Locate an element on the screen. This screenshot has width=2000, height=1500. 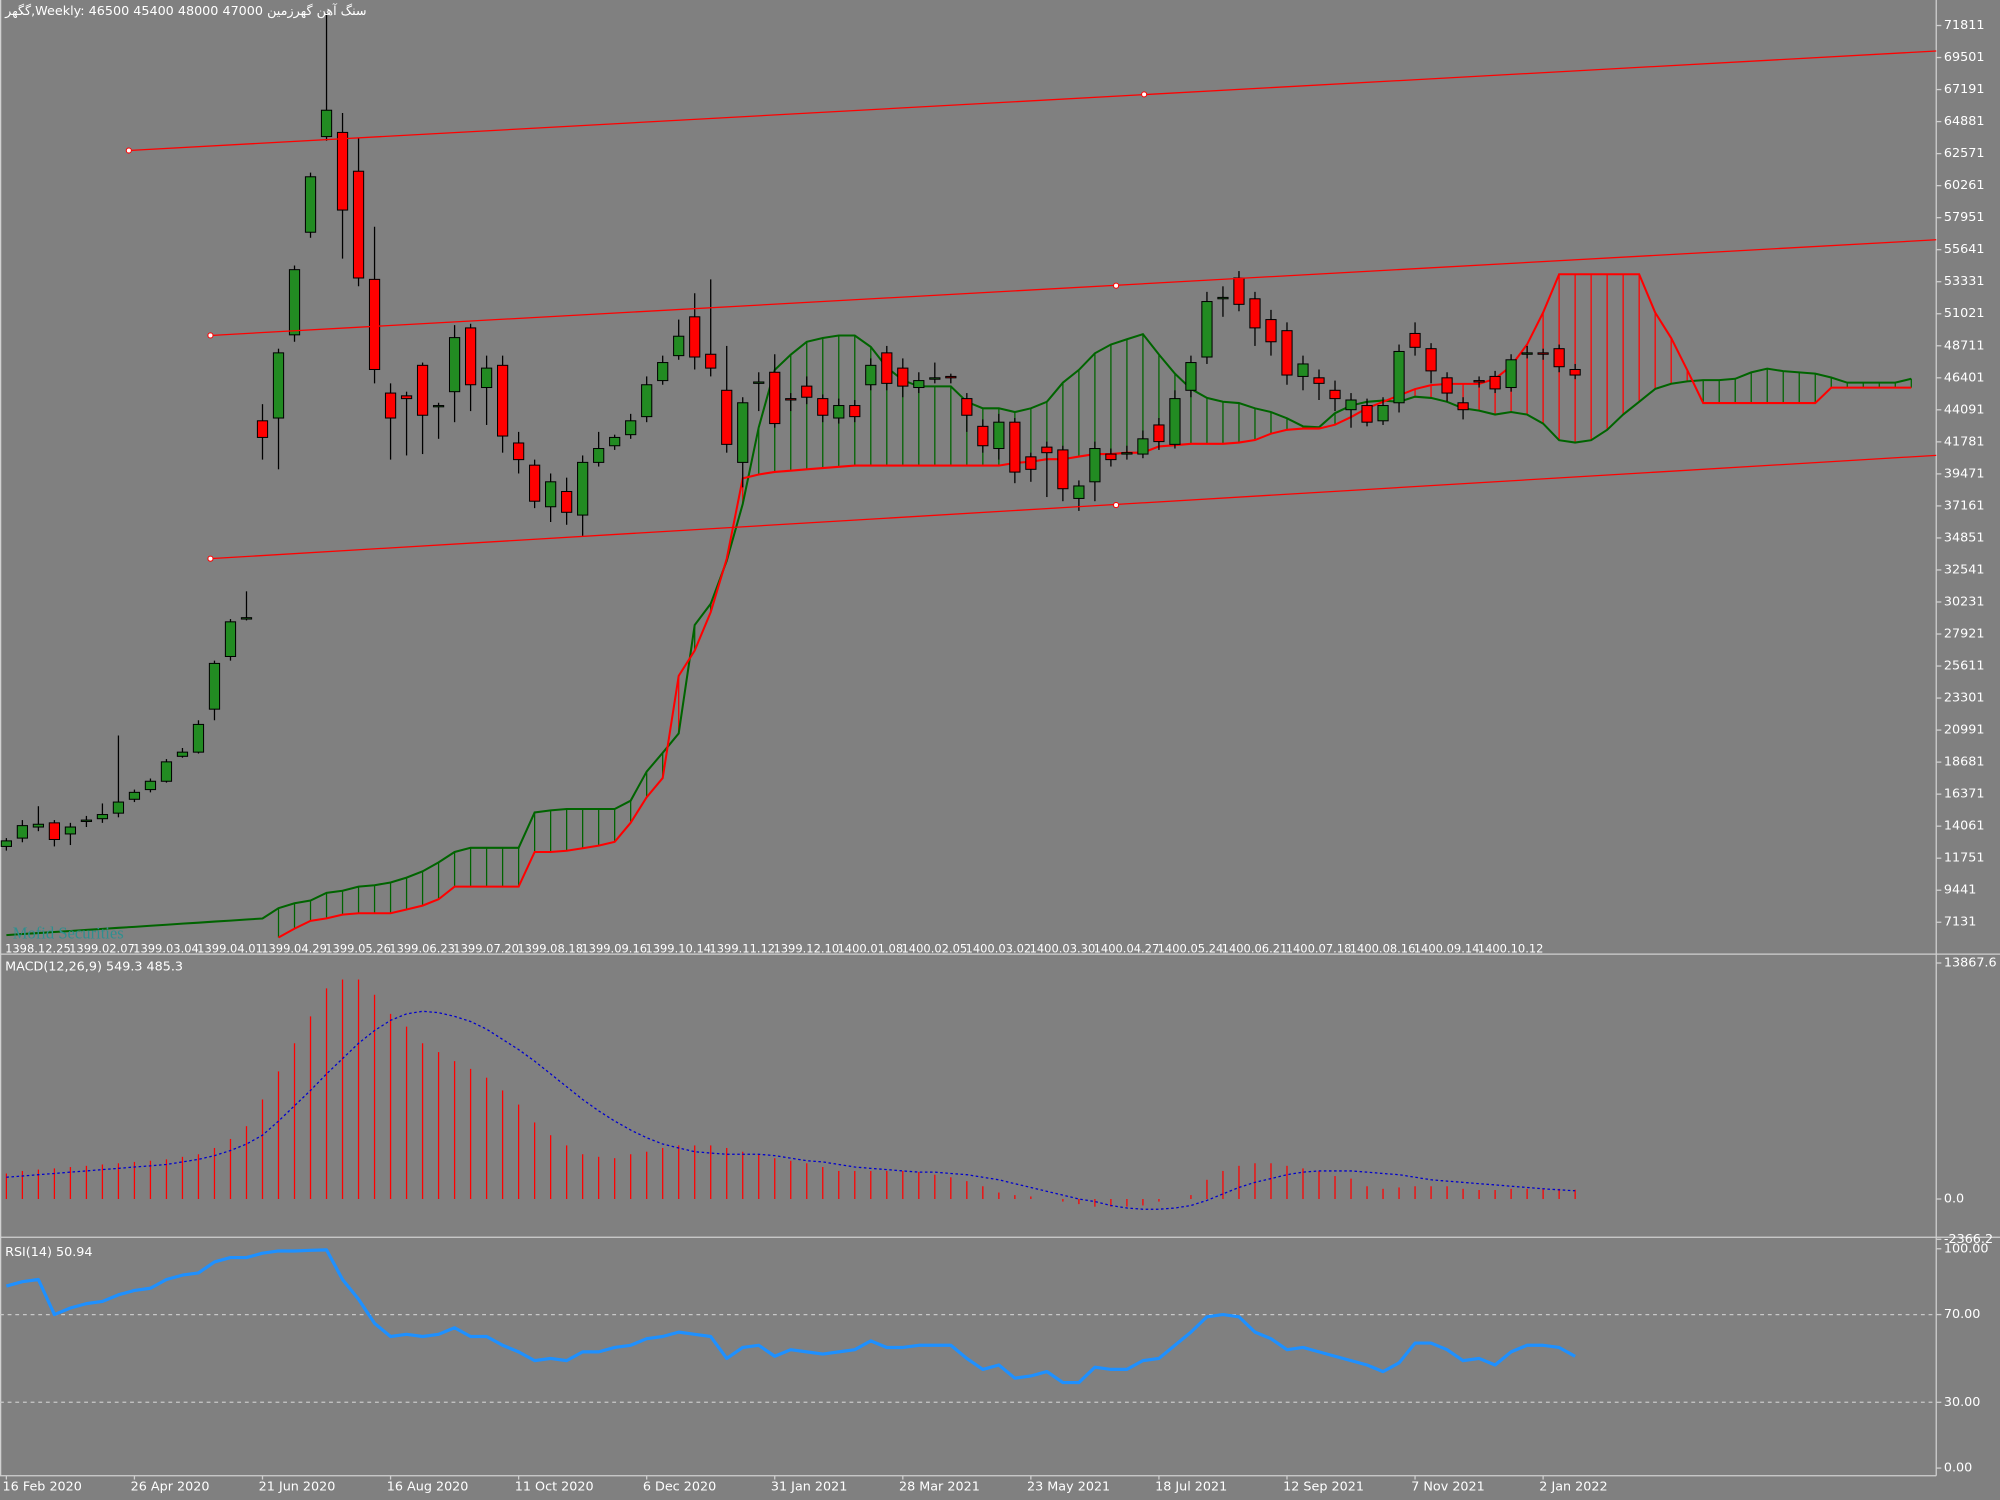
y-tick-label: 11751 is located at coordinates (1964, 858).